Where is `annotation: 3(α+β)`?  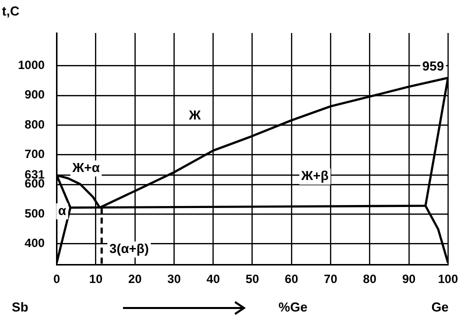
annotation: 3(α+β) is located at coordinates (129, 248).